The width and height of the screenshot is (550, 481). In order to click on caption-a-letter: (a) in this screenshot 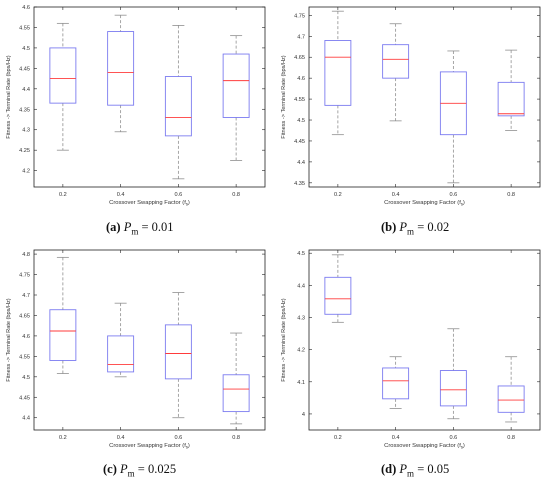, I will do `click(113, 227)`.